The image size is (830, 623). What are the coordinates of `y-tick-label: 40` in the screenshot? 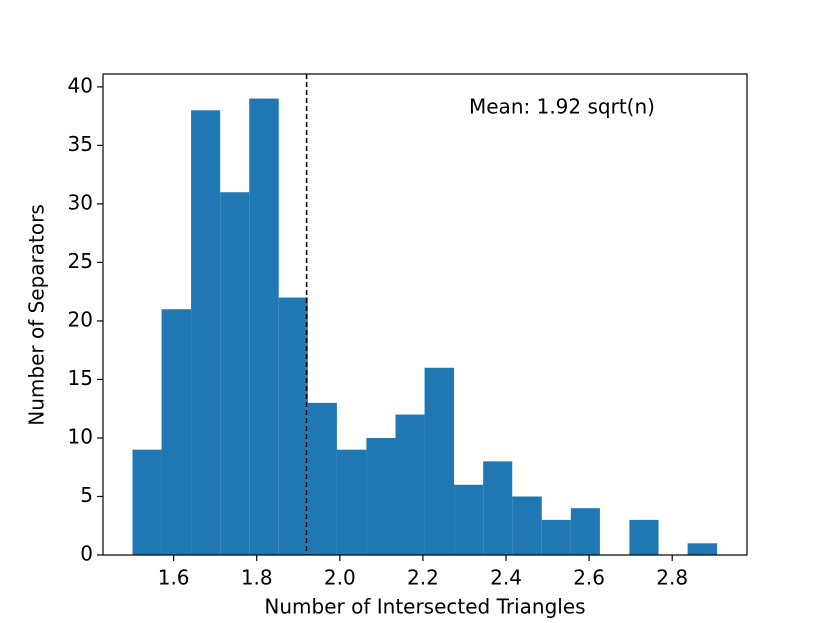 It's located at (80, 85).